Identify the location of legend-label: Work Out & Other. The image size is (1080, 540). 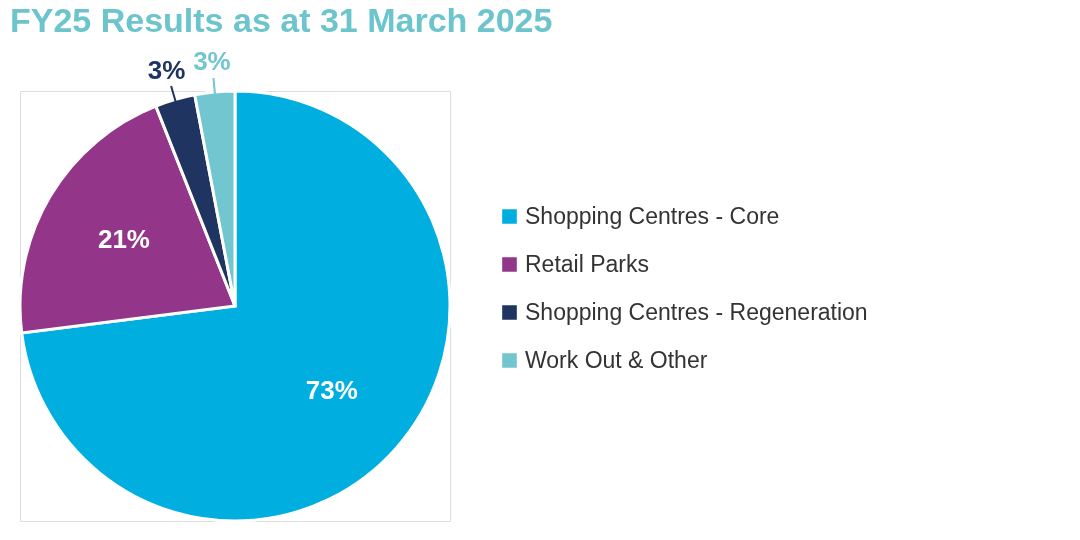
(616, 359).